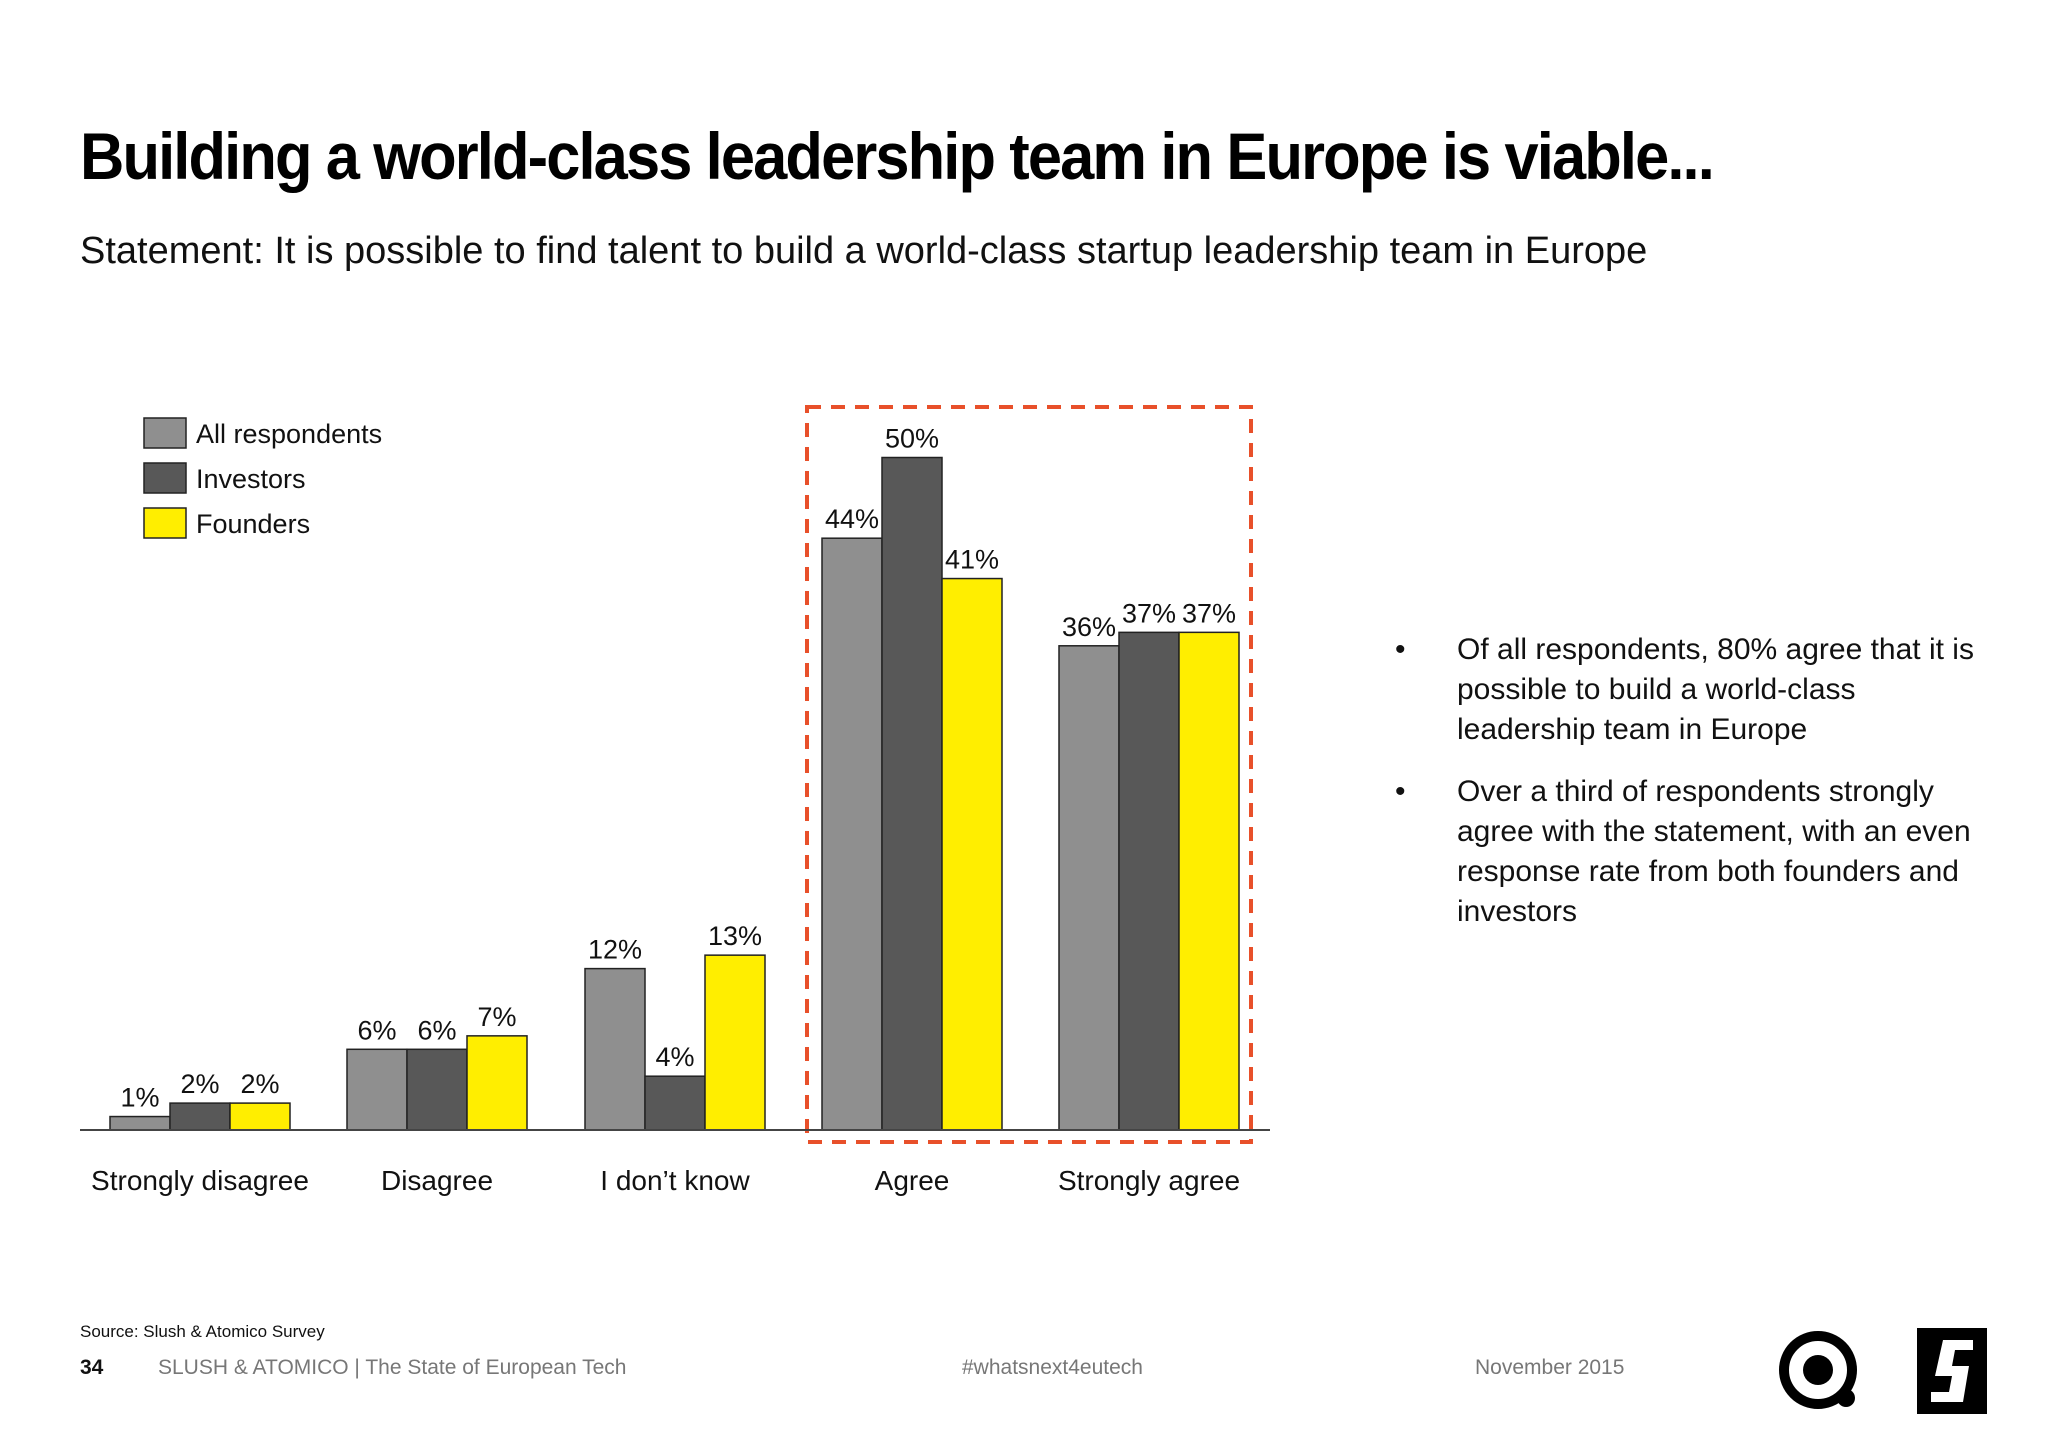 The width and height of the screenshot is (2048, 1447). I want to click on atomico-logo-icon, so click(1818, 1370).